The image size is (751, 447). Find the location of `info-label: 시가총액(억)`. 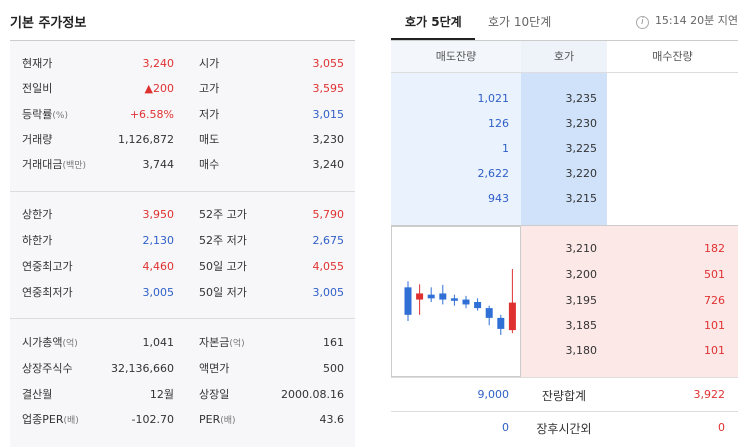

info-label: 시가총액(억) is located at coordinates (50, 342).